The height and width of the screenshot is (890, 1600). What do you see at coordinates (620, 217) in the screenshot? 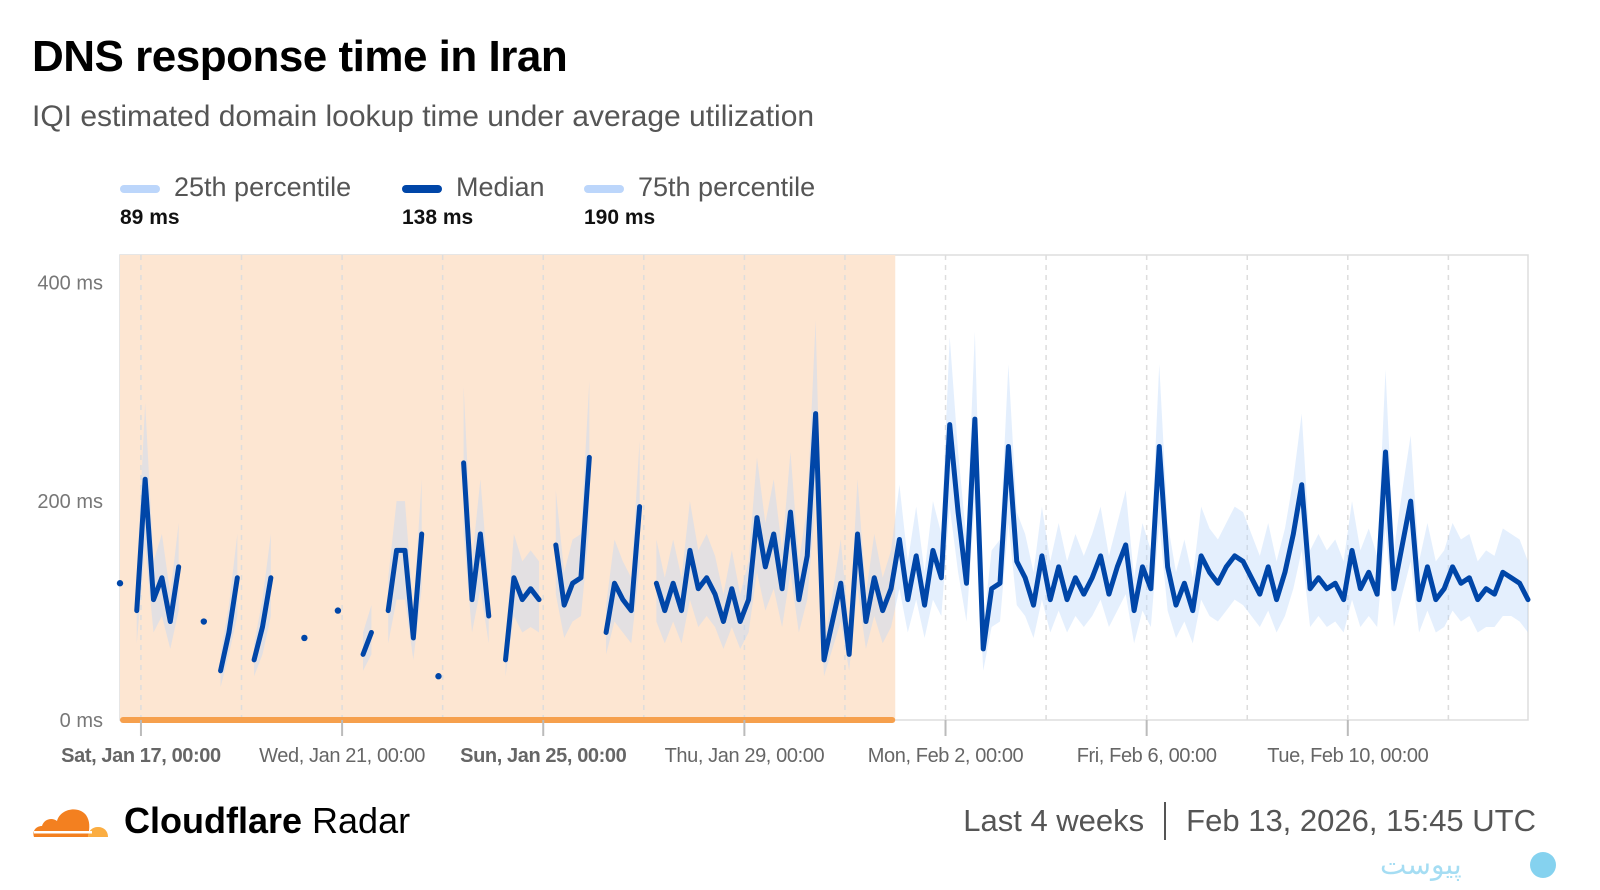
I see `legend-value-p75: 190 ms` at bounding box center [620, 217].